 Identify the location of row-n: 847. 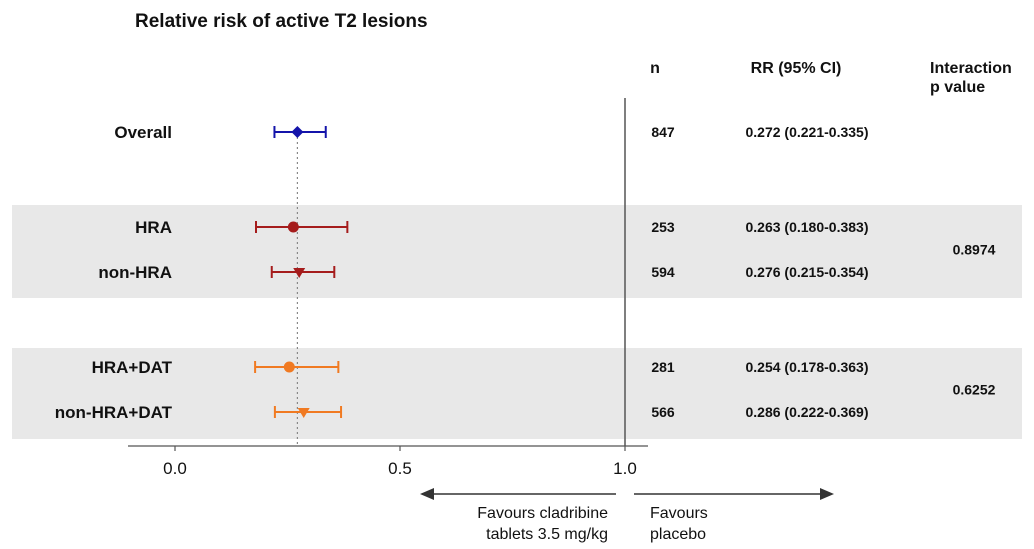
(663, 132).